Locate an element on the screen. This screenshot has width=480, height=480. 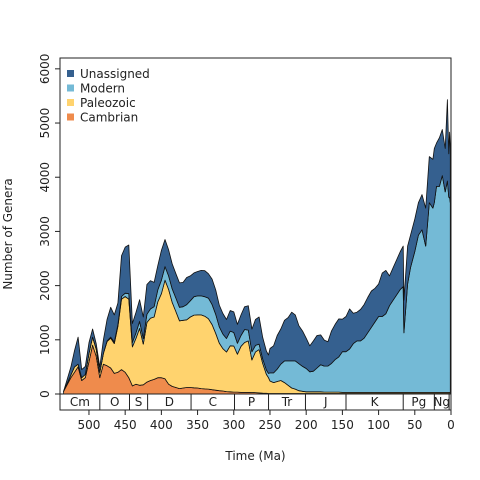
x-tick-label-500: 500 is located at coordinates (89, 425).